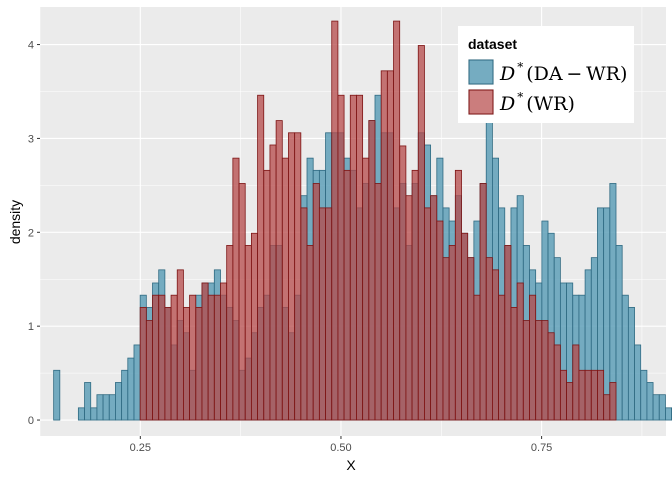 The height and width of the screenshot is (480, 672). What do you see at coordinates (341, 445) in the screenshot?
I see `x-axis: 0.25 0.50 0.75` at bounding box center [341, 445].